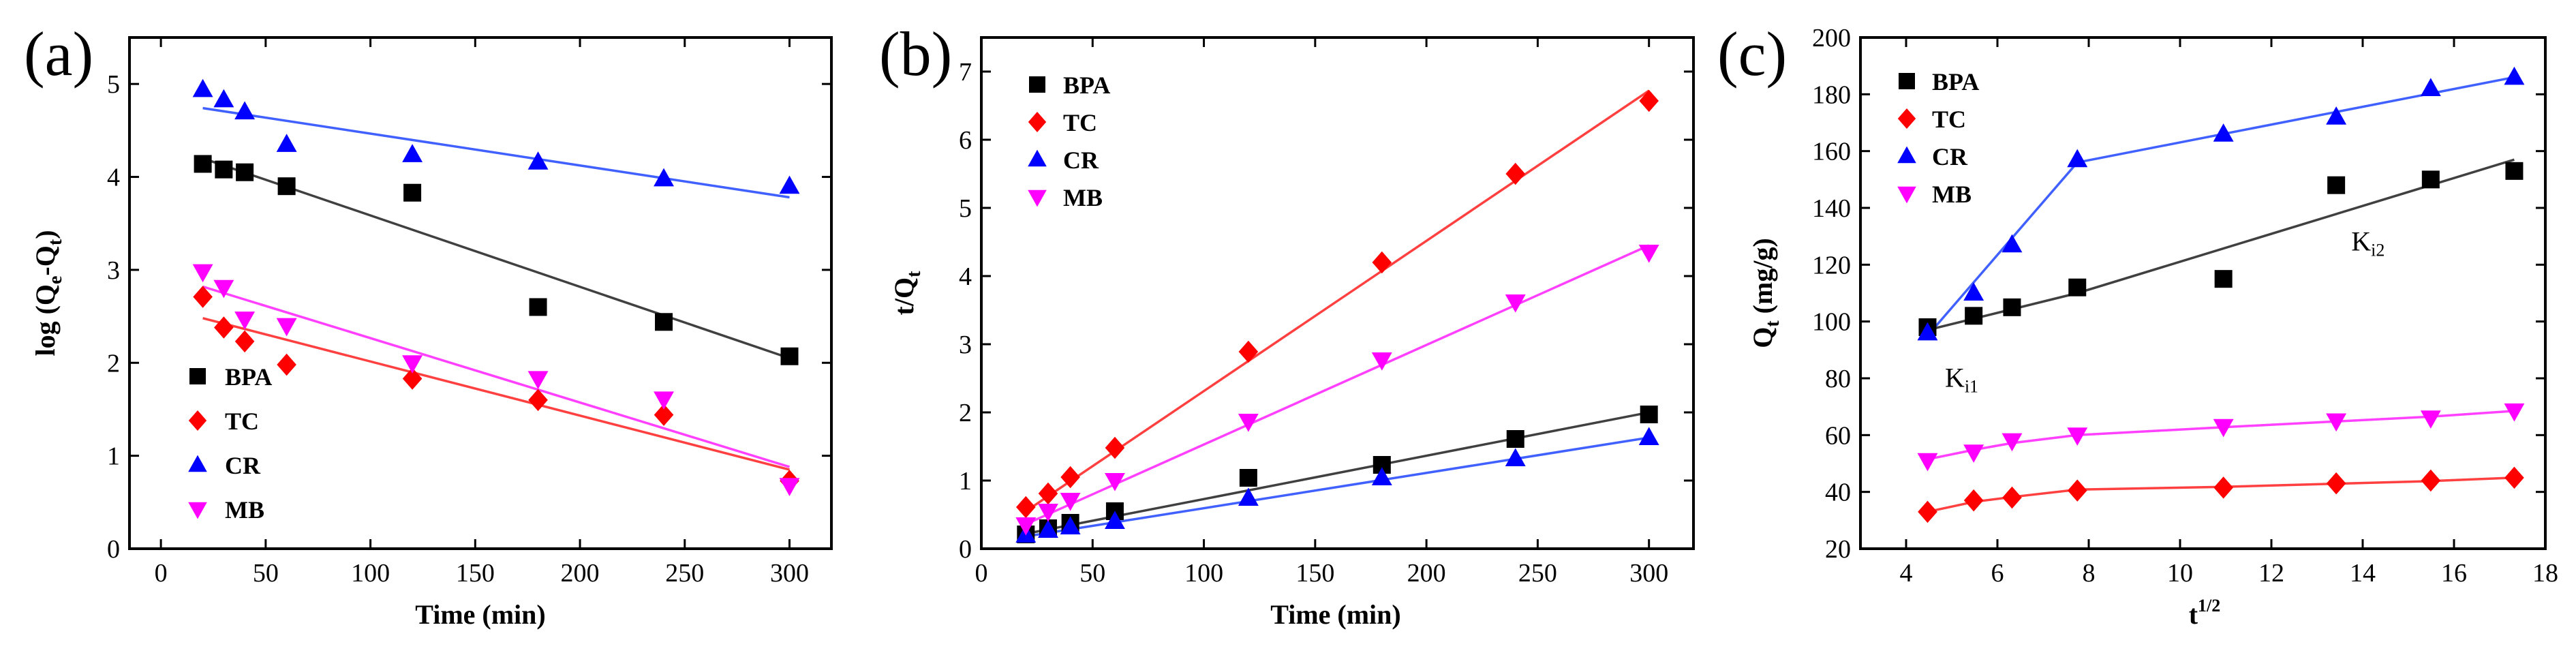 This screenshot has height=653, width=2576. Describe the element at coordinates (243, 465) in the screenshot. I see `svg-text: CR` at that location.